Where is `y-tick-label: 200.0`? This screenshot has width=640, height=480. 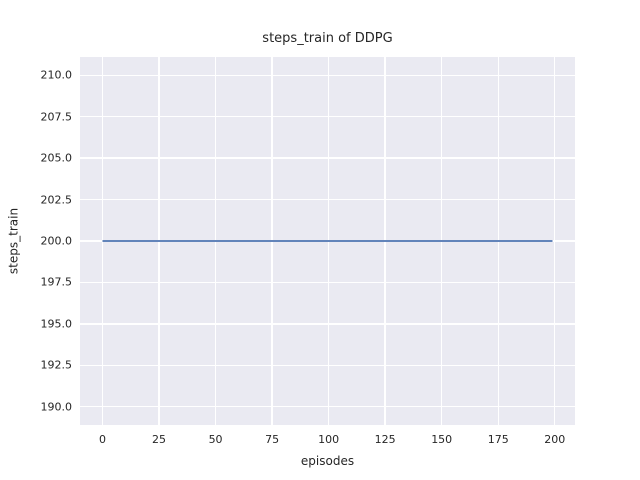
y-tick-label: 200.0 is located at coordinates (56, 241).